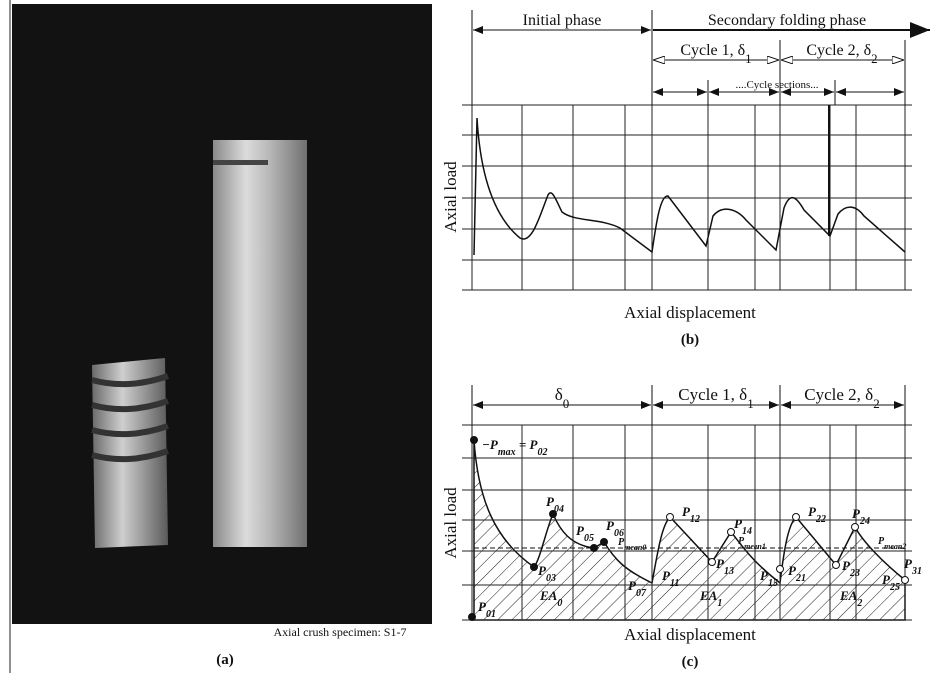  What do you see at coordinates (619, 533) in the screenshot?
I see `subscript: 06` at bounding box center [619, 533].